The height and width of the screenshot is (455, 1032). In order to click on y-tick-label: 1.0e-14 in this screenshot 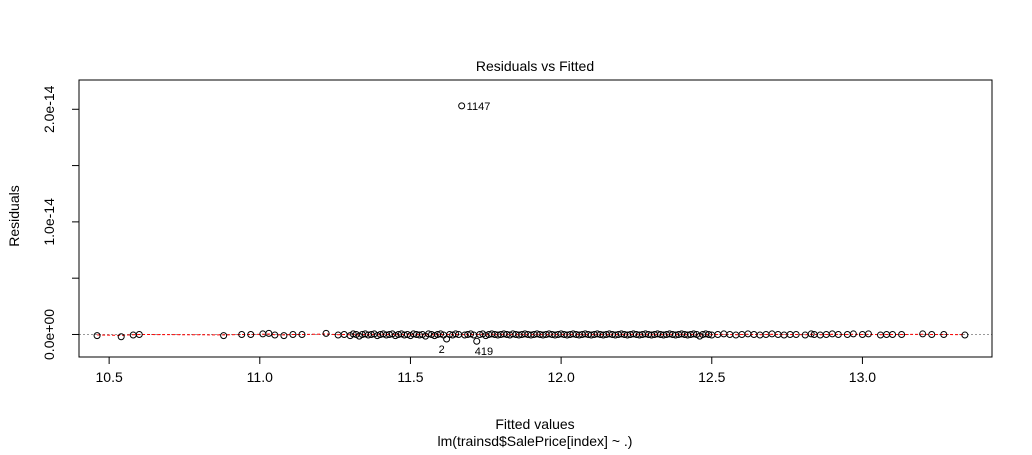, I will do `click(49, 222)`.